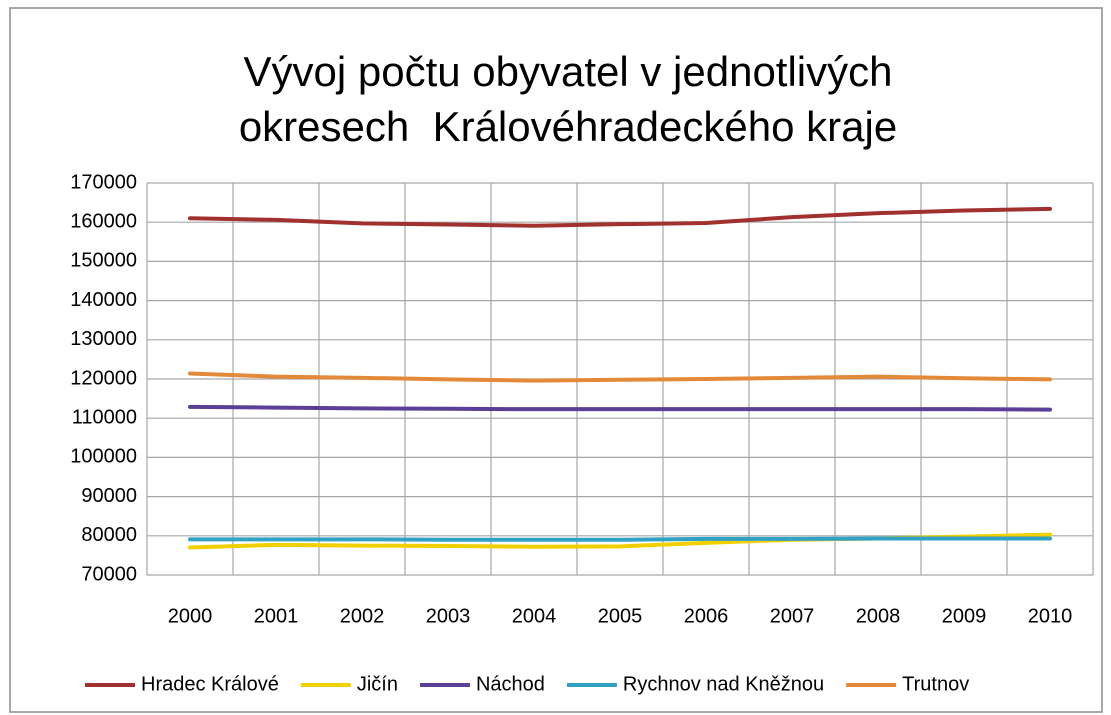  What do you see at coordinates (109, 574) in the screenshot?
I see `y-tick-label: 70000` at bounding box center [109, 574].